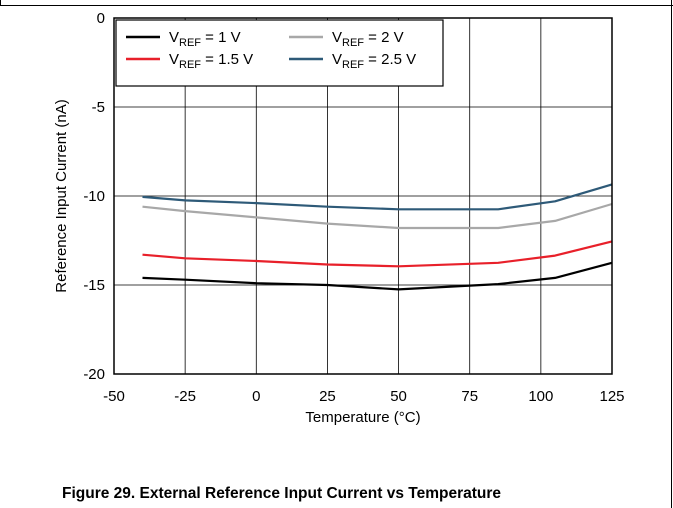 This screenshot has width=673, height=508. What do you see at coordinates (101, 18) in the screenshot?
I see `y-tick-label: 0` at bounding box center [101, 18].